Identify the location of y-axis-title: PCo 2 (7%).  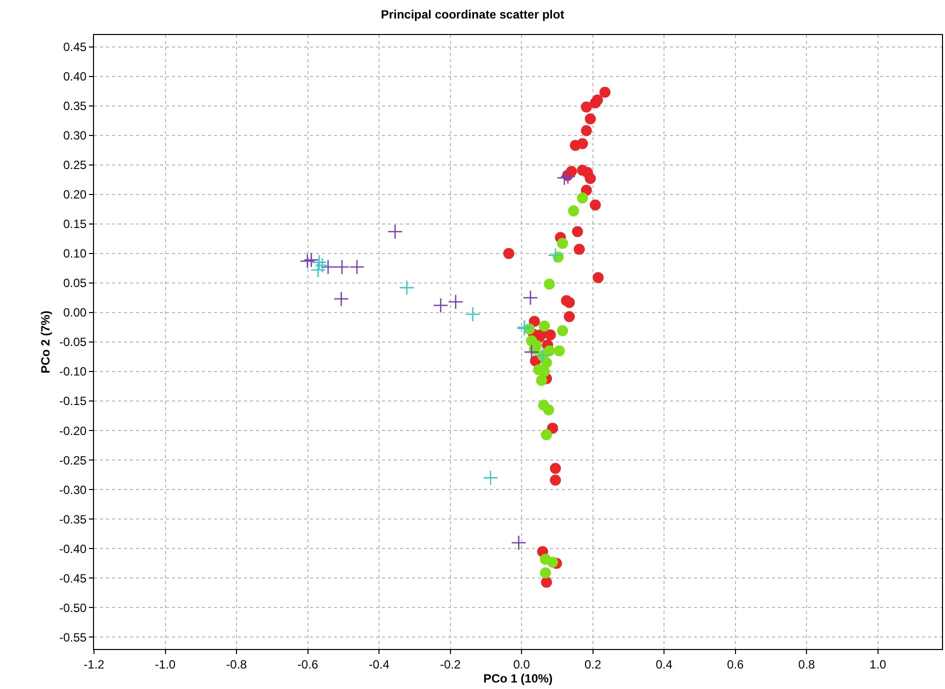
(45, 342).